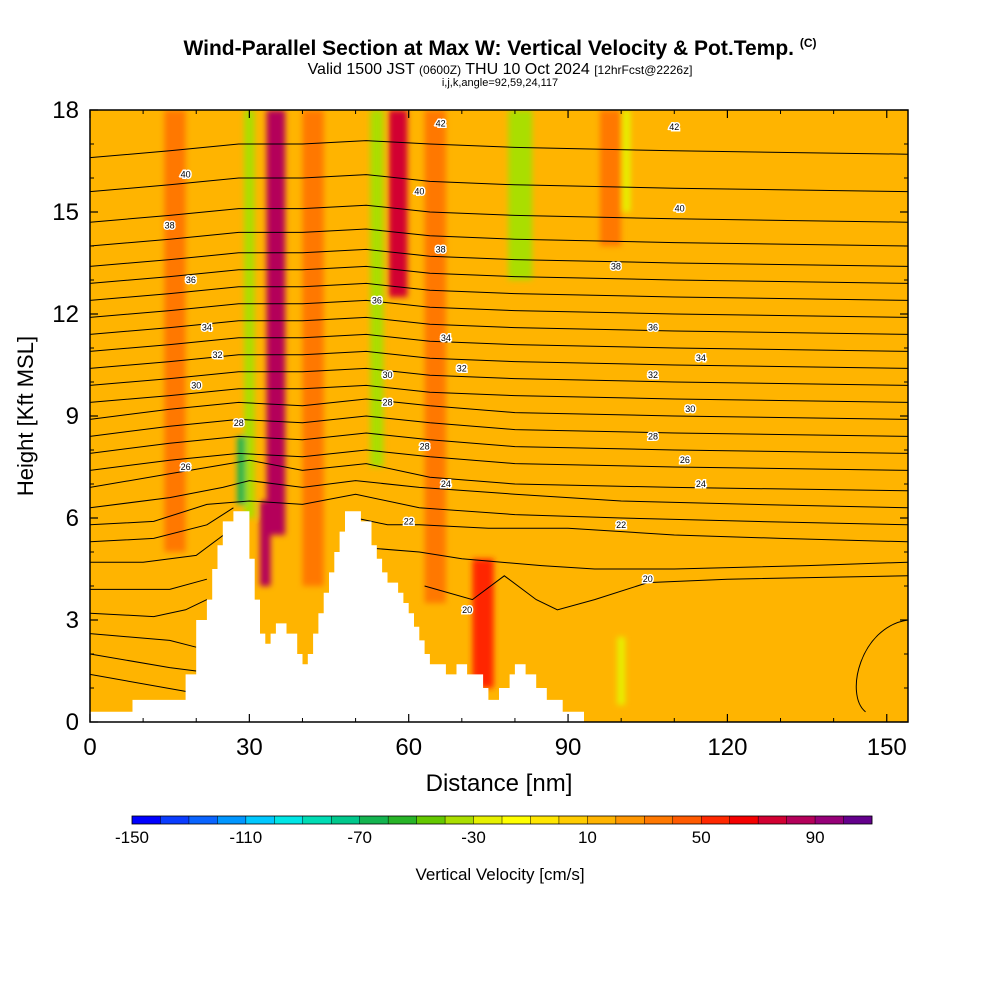  What do you see at coordinates (500, 83) in the screenshot?
I see `grid-indices: i,j,k,angle=92,59,24,117` at bounding box center [500, 83].